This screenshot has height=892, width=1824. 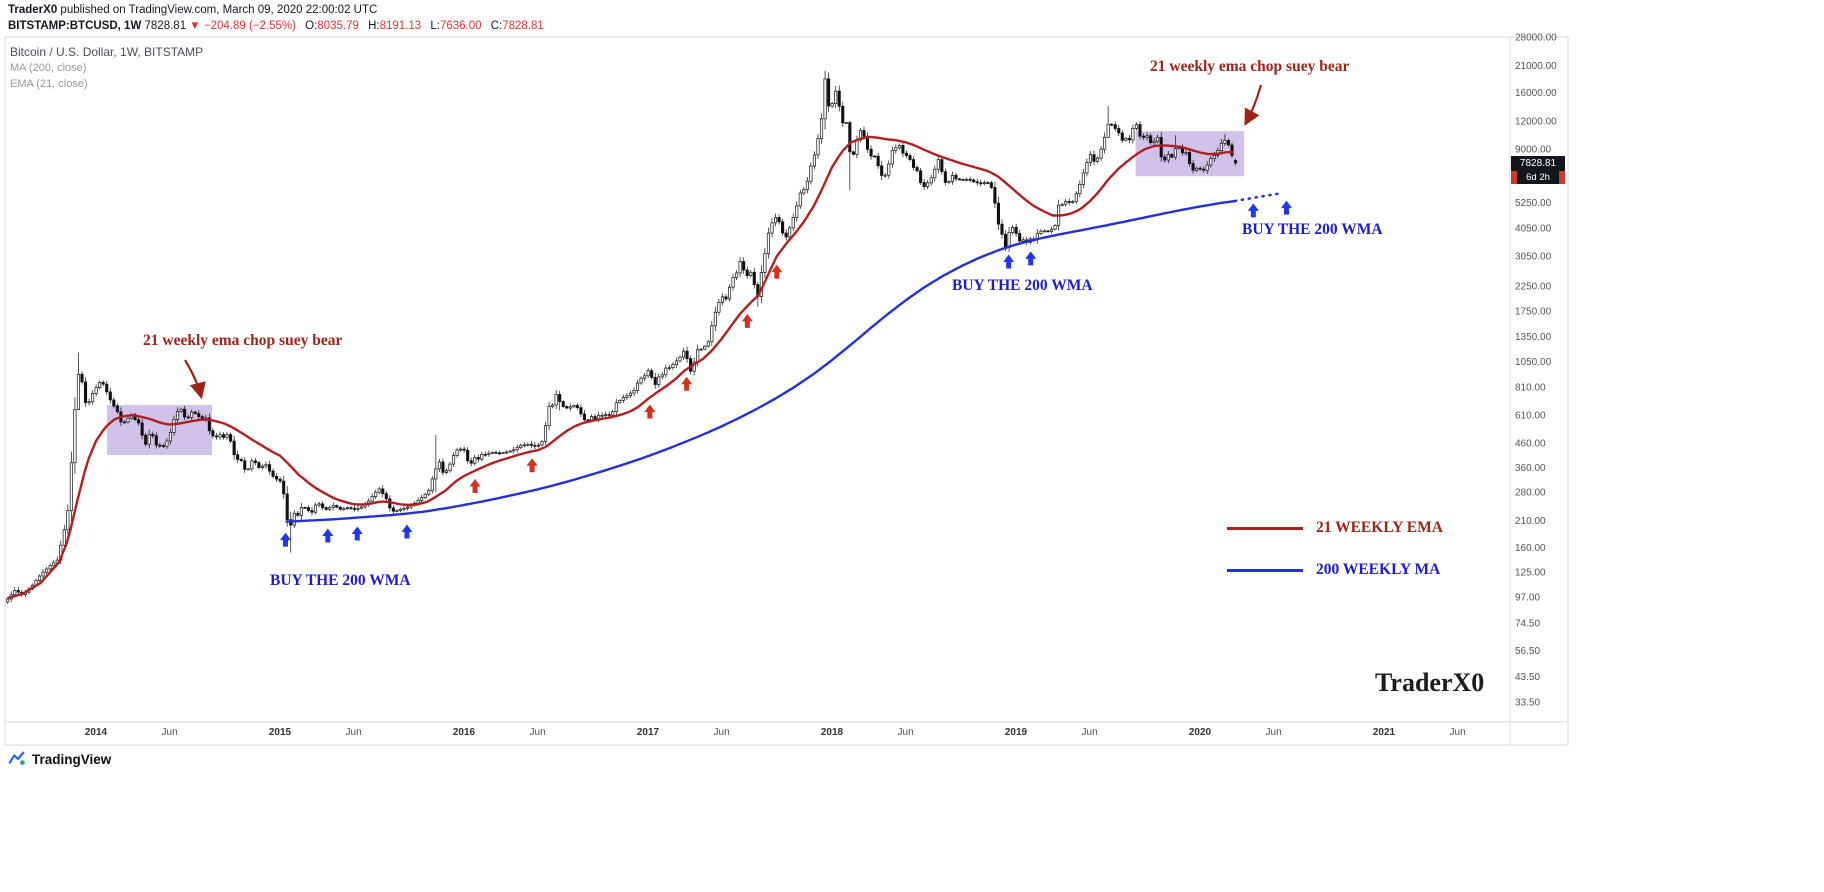 I want to click on tradingview-logo: TradingView, so click(x=59, y=759).